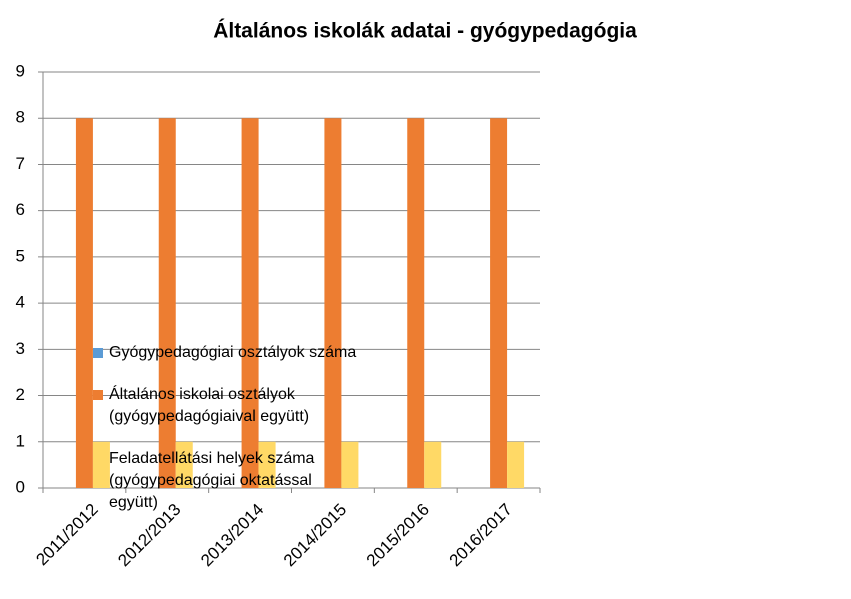 The image size is (851, 599). What do you see at coordinates (20, 348) in the screenshot?
I see `y-tick-label: 3` at bounding box center [20, 348].